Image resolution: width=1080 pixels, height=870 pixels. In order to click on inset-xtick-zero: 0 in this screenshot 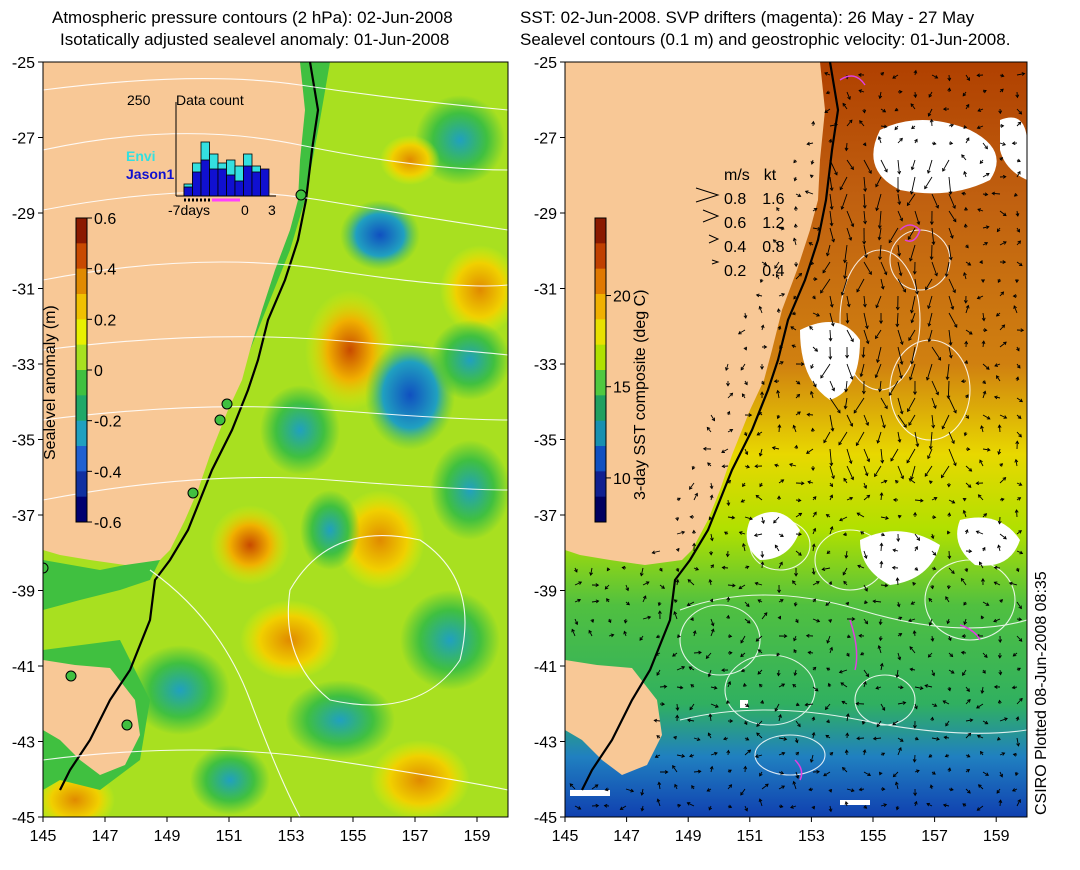, I will do `click(245, 210)`.